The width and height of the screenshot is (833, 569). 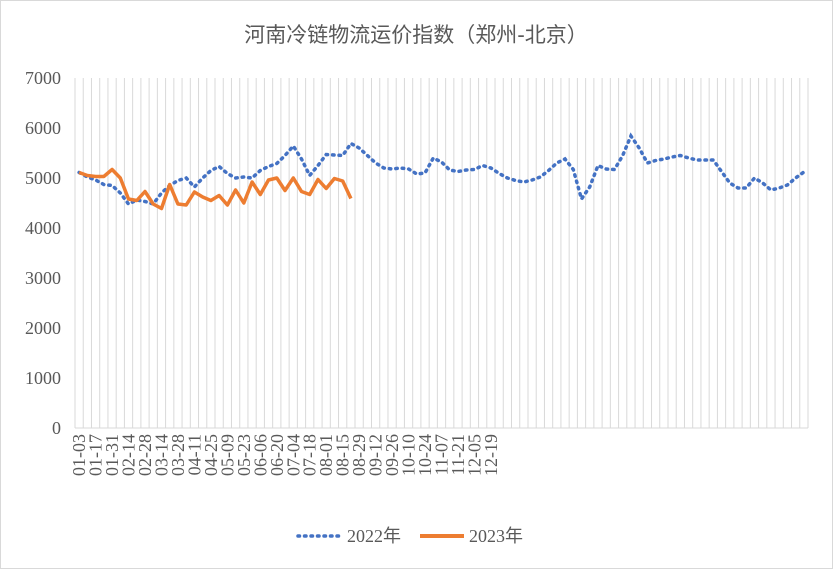 I want to click on x-tick-label: 09-26, so click(x=392, y=455).